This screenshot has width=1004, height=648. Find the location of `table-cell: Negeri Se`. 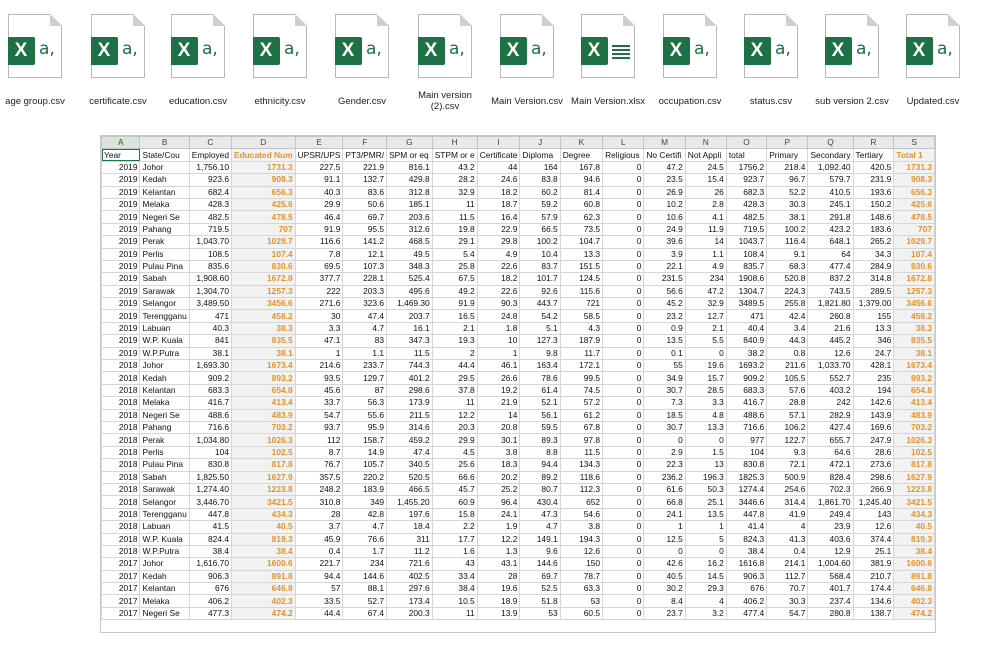

table-cell: Negeri Se is located at coordinates (164, 415).